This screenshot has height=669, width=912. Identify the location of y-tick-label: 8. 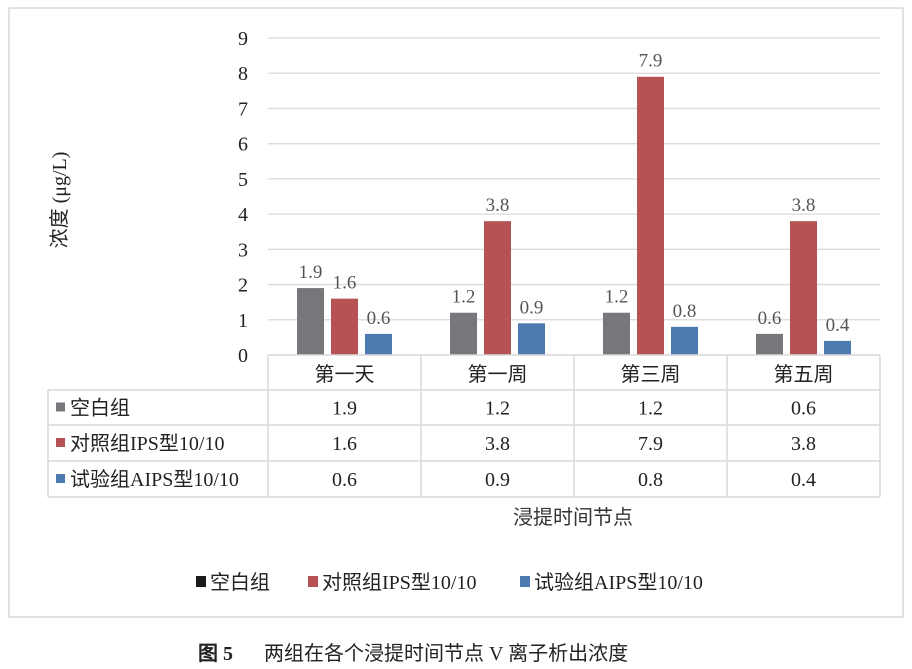
(243, 74).